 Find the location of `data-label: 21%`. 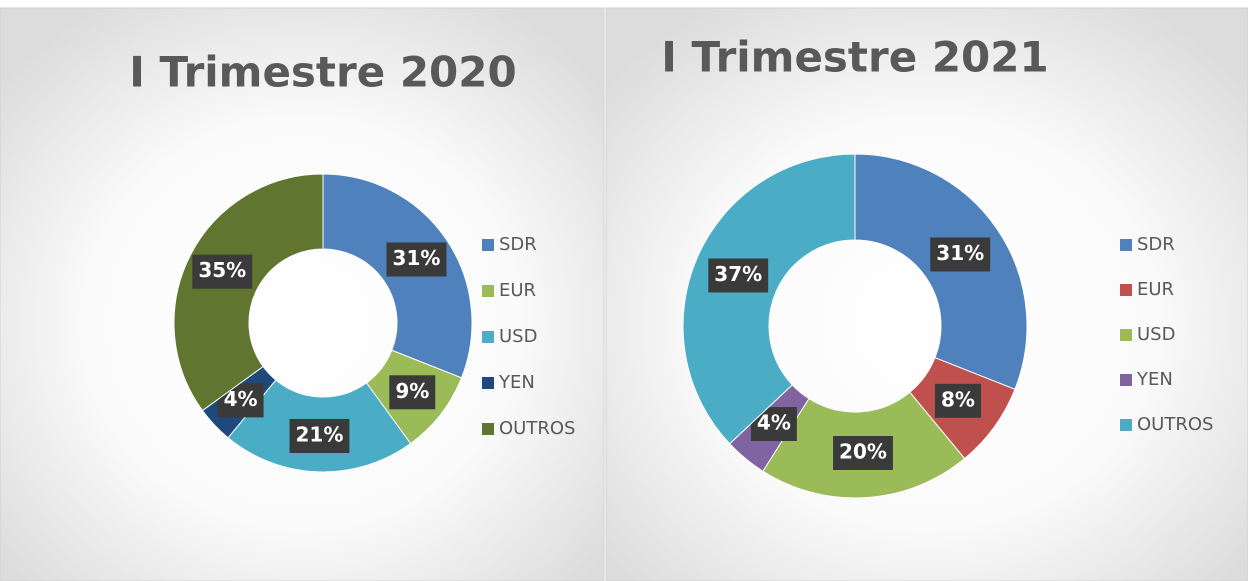

data-label: 21% is located at coordinates (320, 434).